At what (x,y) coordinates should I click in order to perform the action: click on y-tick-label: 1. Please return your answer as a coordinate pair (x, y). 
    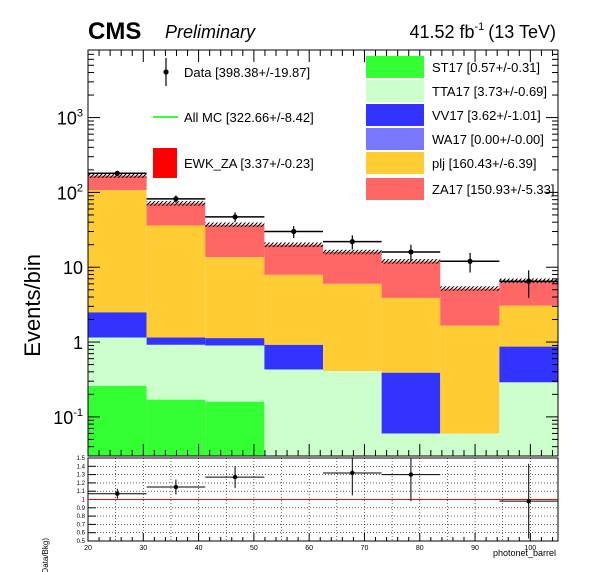
    Looking at the image, I should click on (78, 343).